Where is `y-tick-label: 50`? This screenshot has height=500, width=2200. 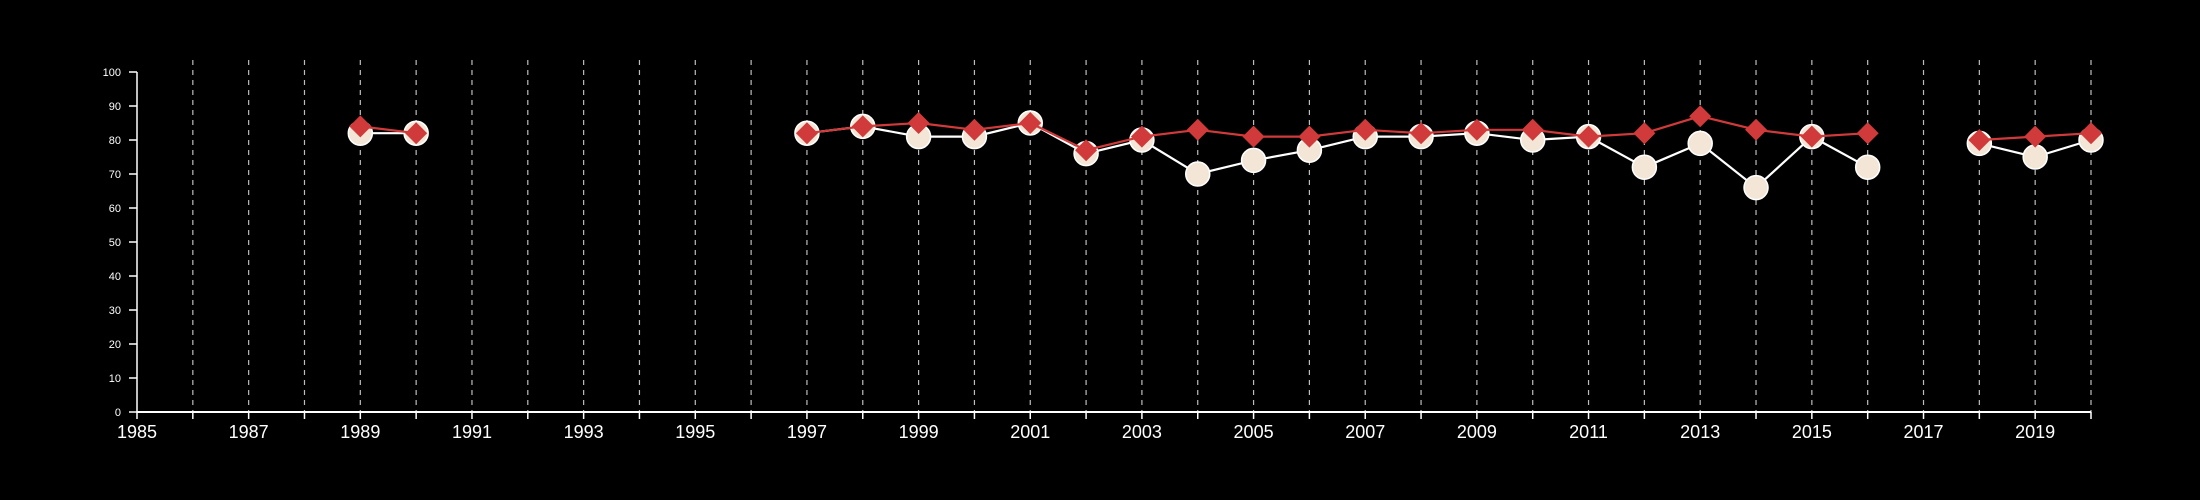
y-tick-label: 50 is located at coordinates (115, 243).